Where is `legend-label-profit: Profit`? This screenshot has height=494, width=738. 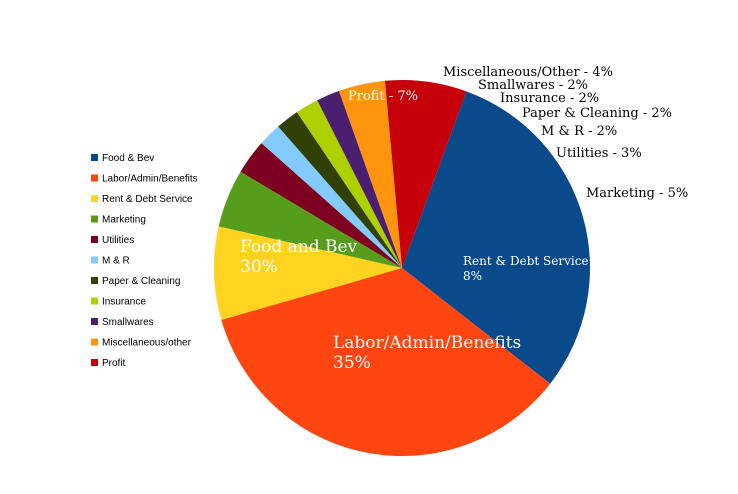 legend-label-profit: Profit is located at coordinates (114, 363).